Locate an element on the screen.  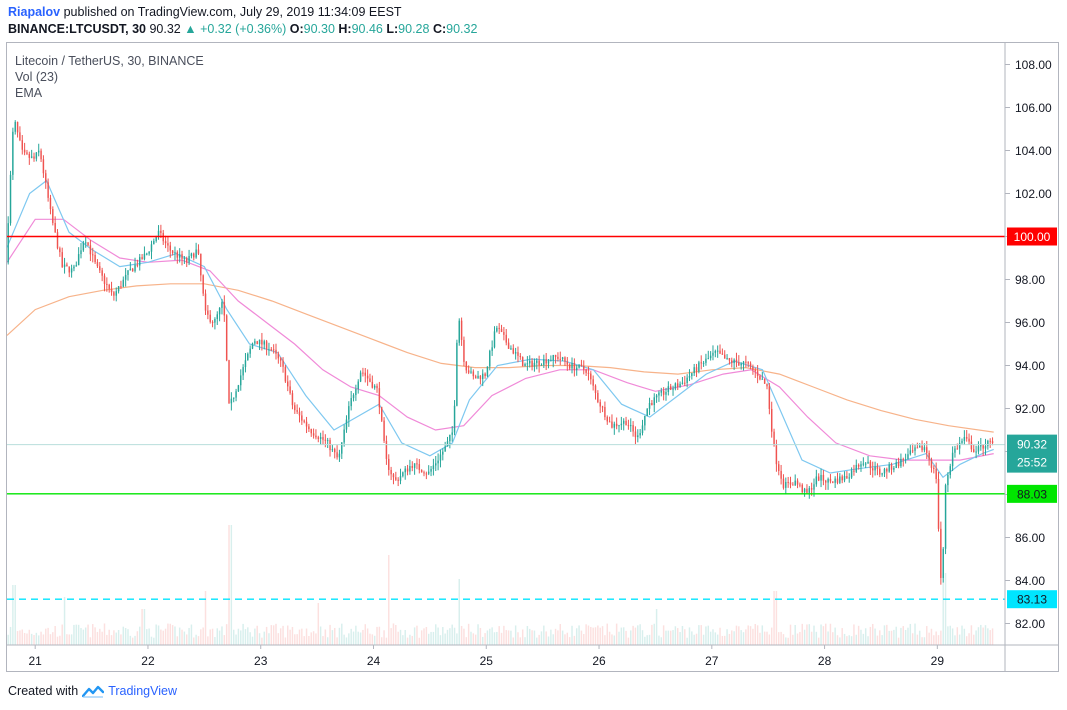
ohlc-high-label: H: is located at coordinates (345, 29).